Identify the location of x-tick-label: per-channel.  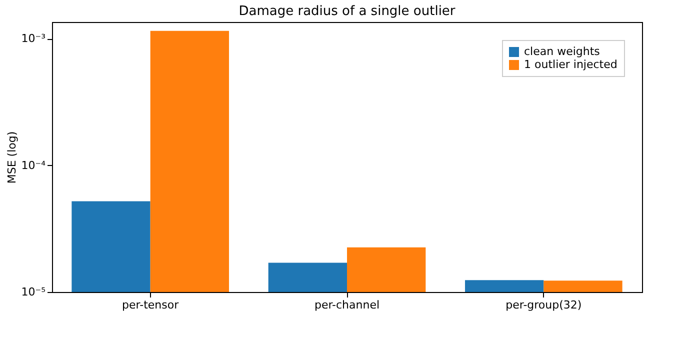
(347, 305).